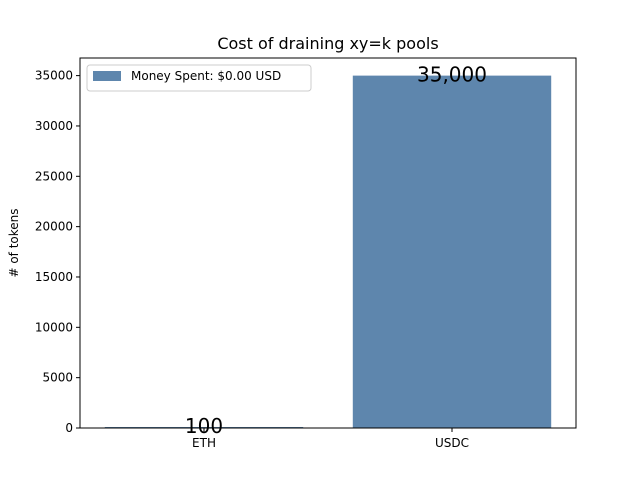 The height and width of the screenshot is (480, 640). What do you see at coordinates (204, 443) in the screenshot?
I see `x-tick-label: ETH` at bounding box center [204, 443].